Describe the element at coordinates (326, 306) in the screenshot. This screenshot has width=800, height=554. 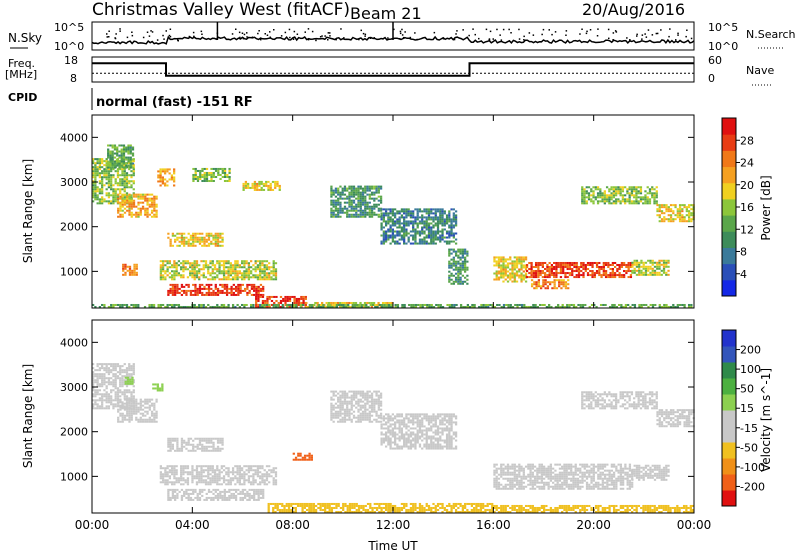
I see `power-cell-r9` at that location.